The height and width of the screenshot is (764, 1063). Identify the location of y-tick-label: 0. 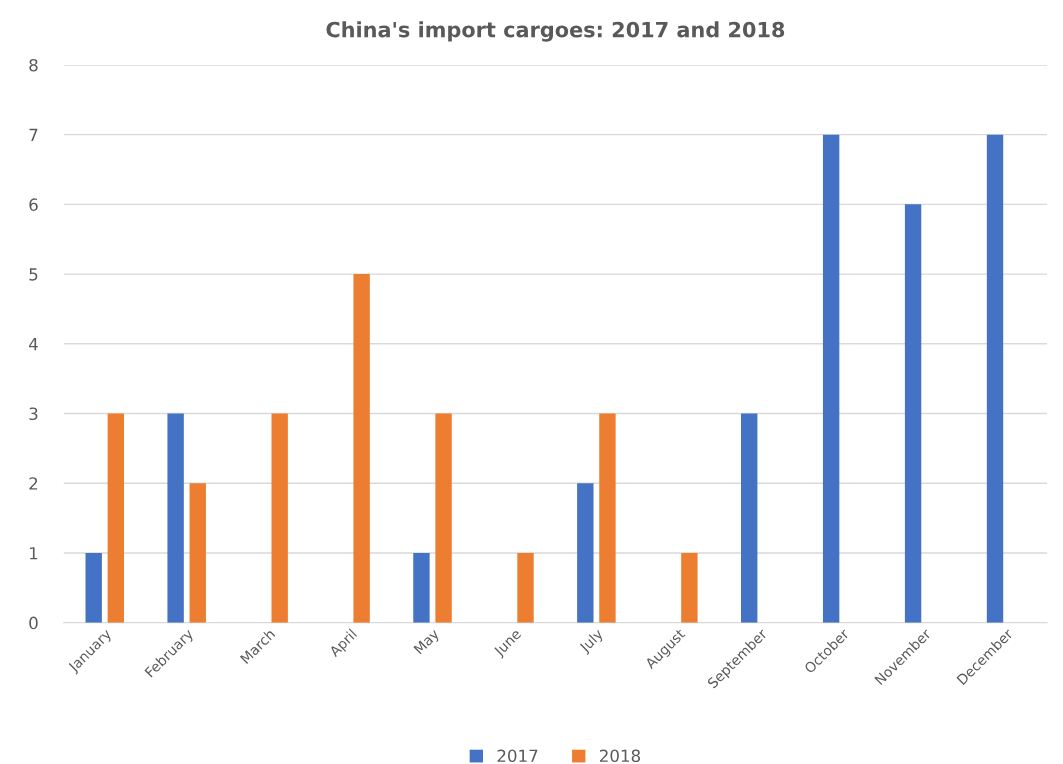
(33, 623).